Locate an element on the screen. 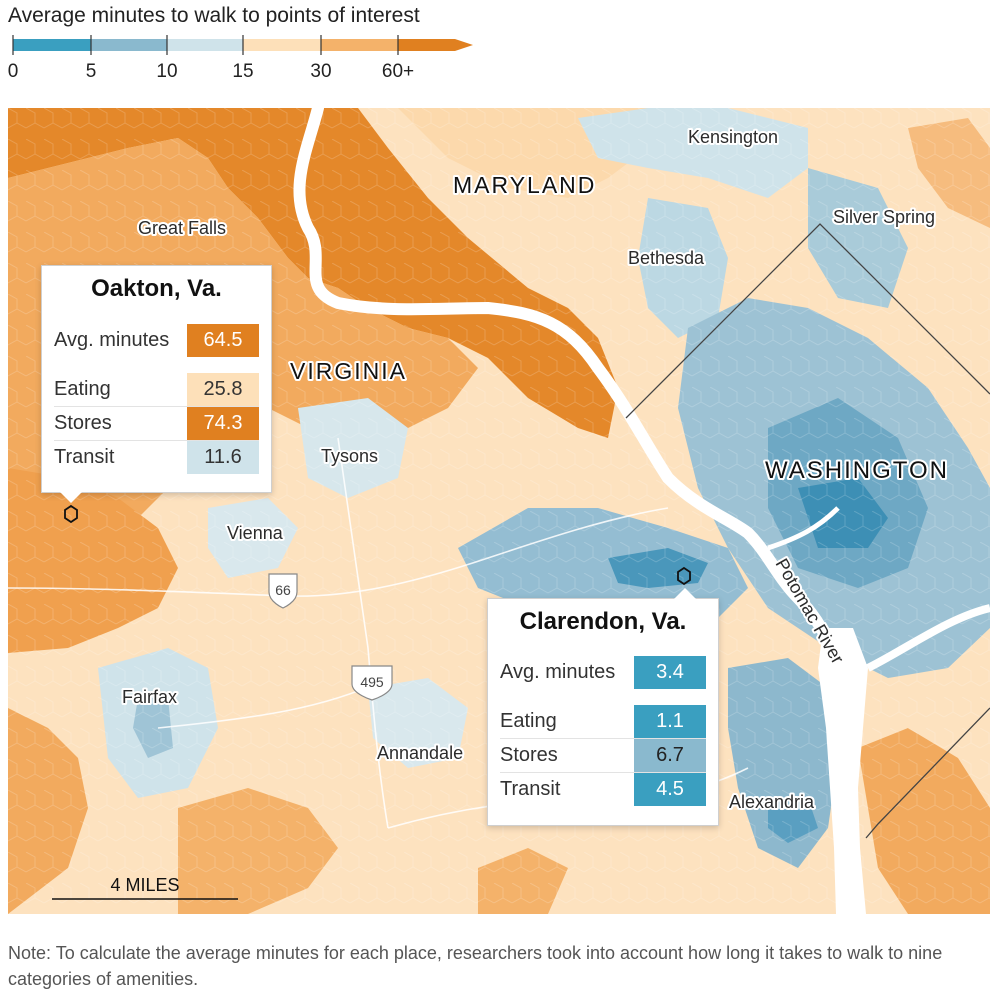 Image resolution: width=1000 pixels, height=998 pixels. anacostia-river is located at coordinates (928, 638).